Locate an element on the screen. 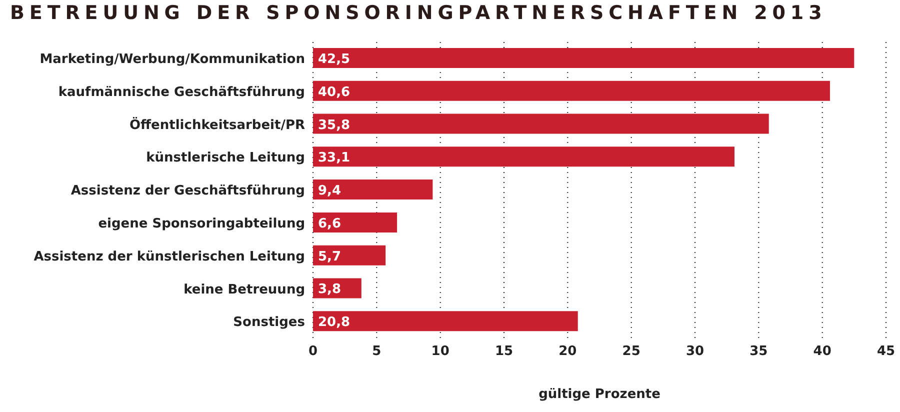  y-tick-label: Assistenz der Geschäftsführung is located at coordinates (187, 191).